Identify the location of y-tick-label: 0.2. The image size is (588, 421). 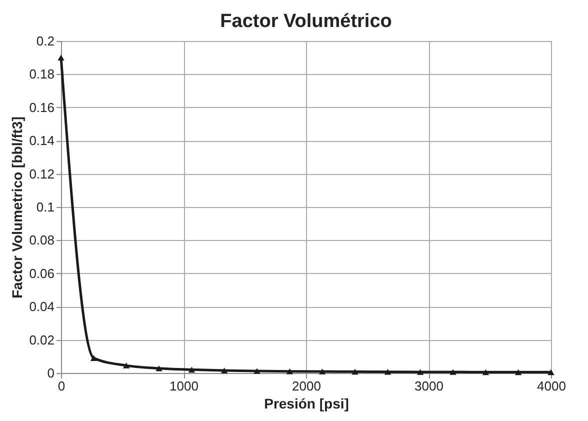
(45, 41).